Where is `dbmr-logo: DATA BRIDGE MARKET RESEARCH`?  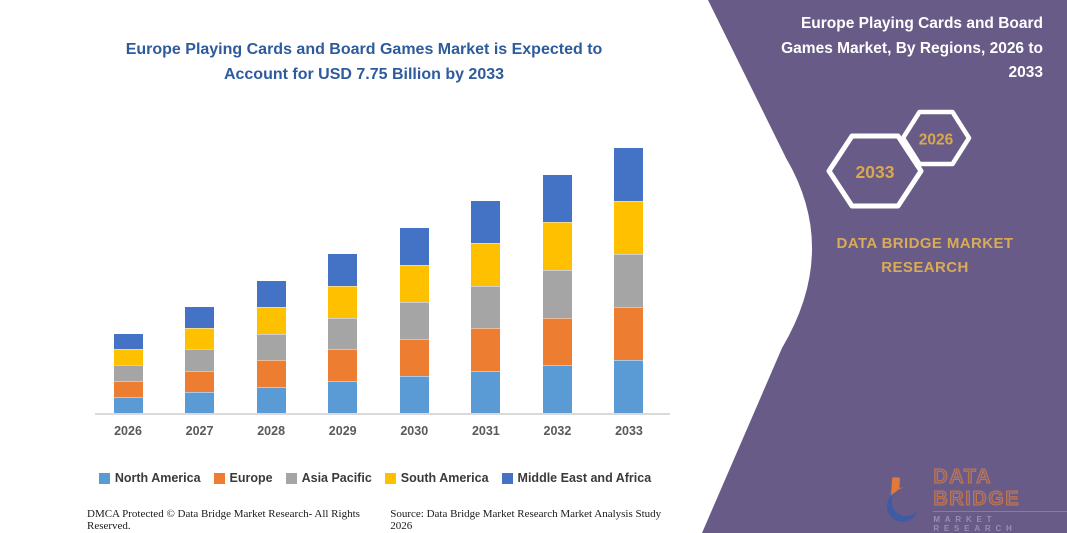 dbmr-logo: DATA BRIDGE MARKET RESEARCH is located at coordinates (973, 499).